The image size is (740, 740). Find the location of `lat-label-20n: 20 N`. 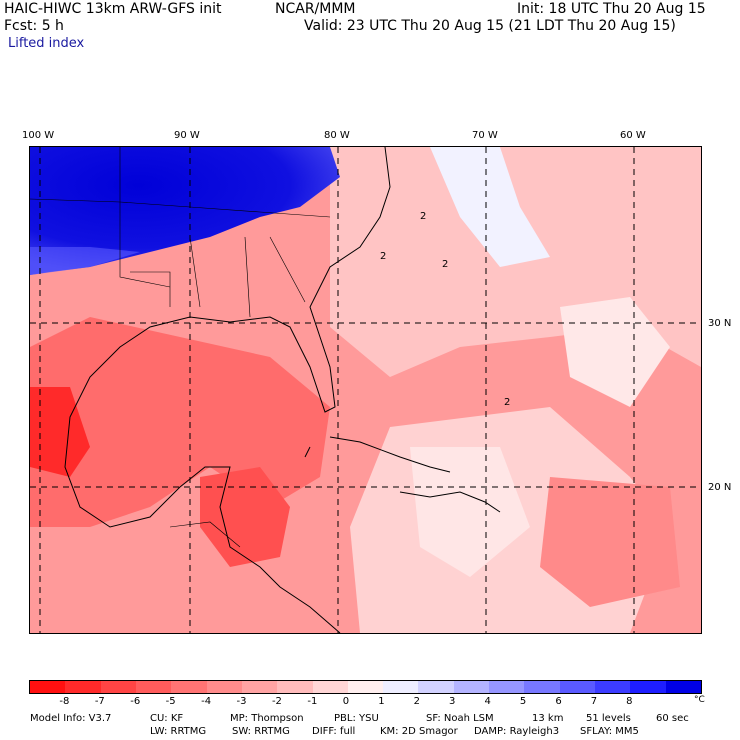

lat-label-20n: 20 N is located at coordinates (720, 487).